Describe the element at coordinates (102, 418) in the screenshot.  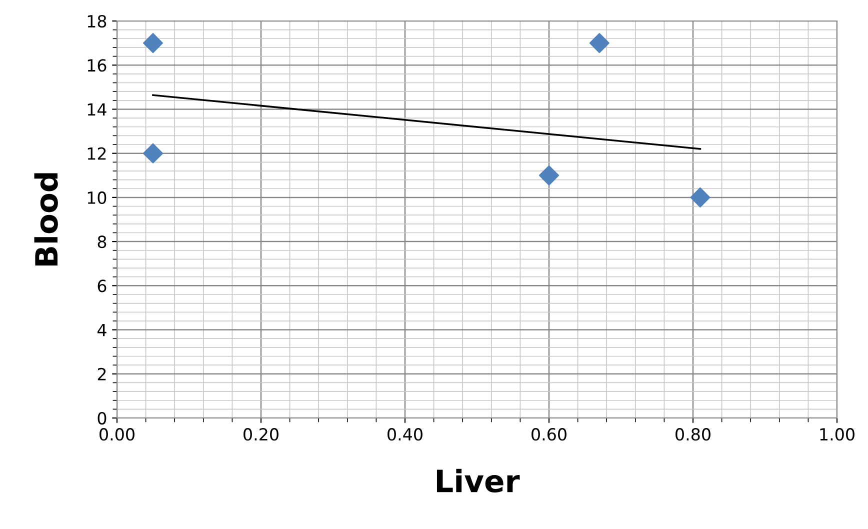
I see `y-tick-label: 0` at that location.